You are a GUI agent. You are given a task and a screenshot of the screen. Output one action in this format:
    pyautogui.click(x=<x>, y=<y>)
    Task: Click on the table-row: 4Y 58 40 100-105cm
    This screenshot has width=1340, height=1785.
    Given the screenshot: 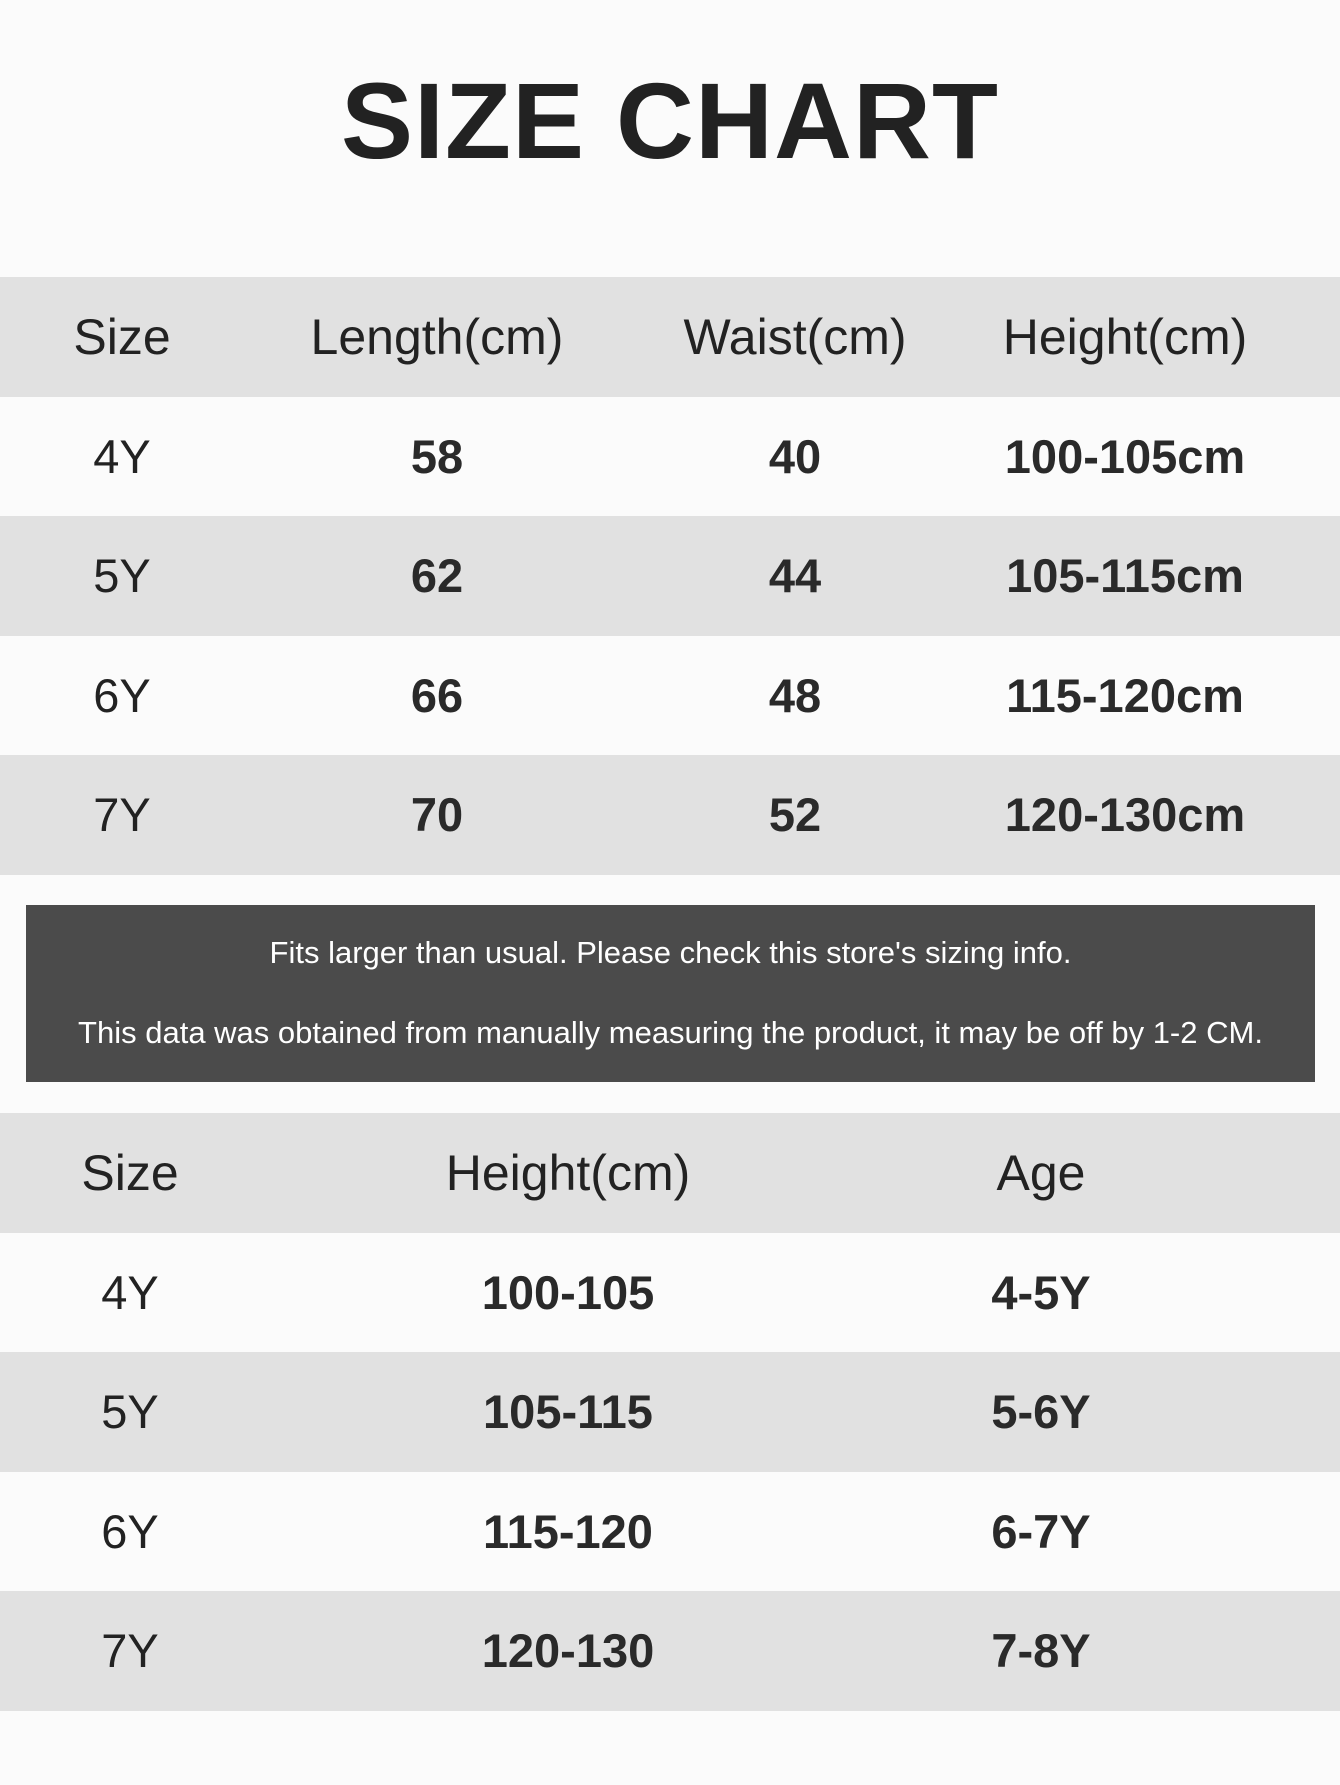 What is the action you would take?
    pyautogui.click(x=670, y=457)
    